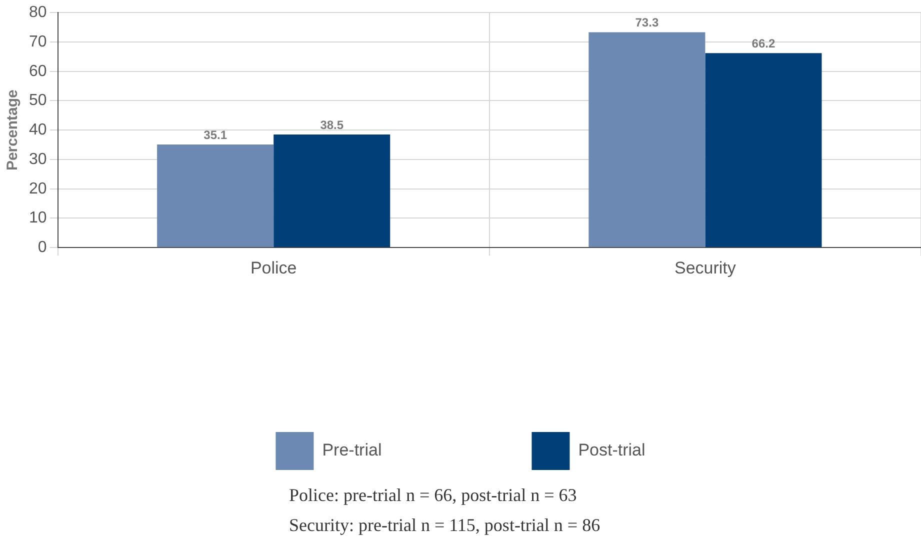  Describe the element at coordinates (13, 130) in the screenshot. I see `y-axis-title: Percentage` at that location.